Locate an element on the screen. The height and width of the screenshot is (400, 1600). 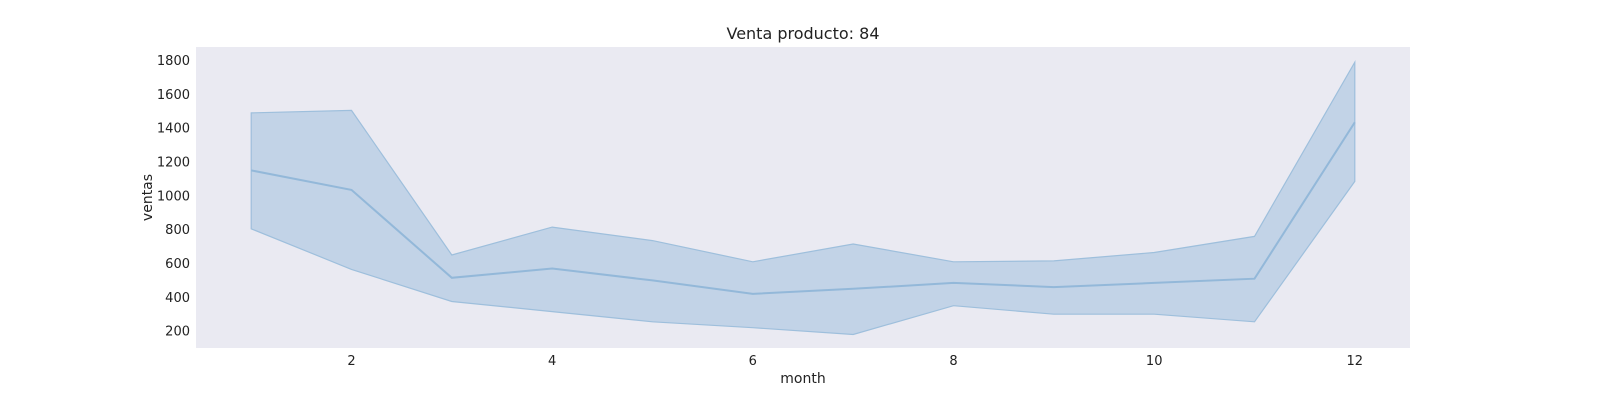
x-tick-label: 4 is located at coordinates (552, 361).